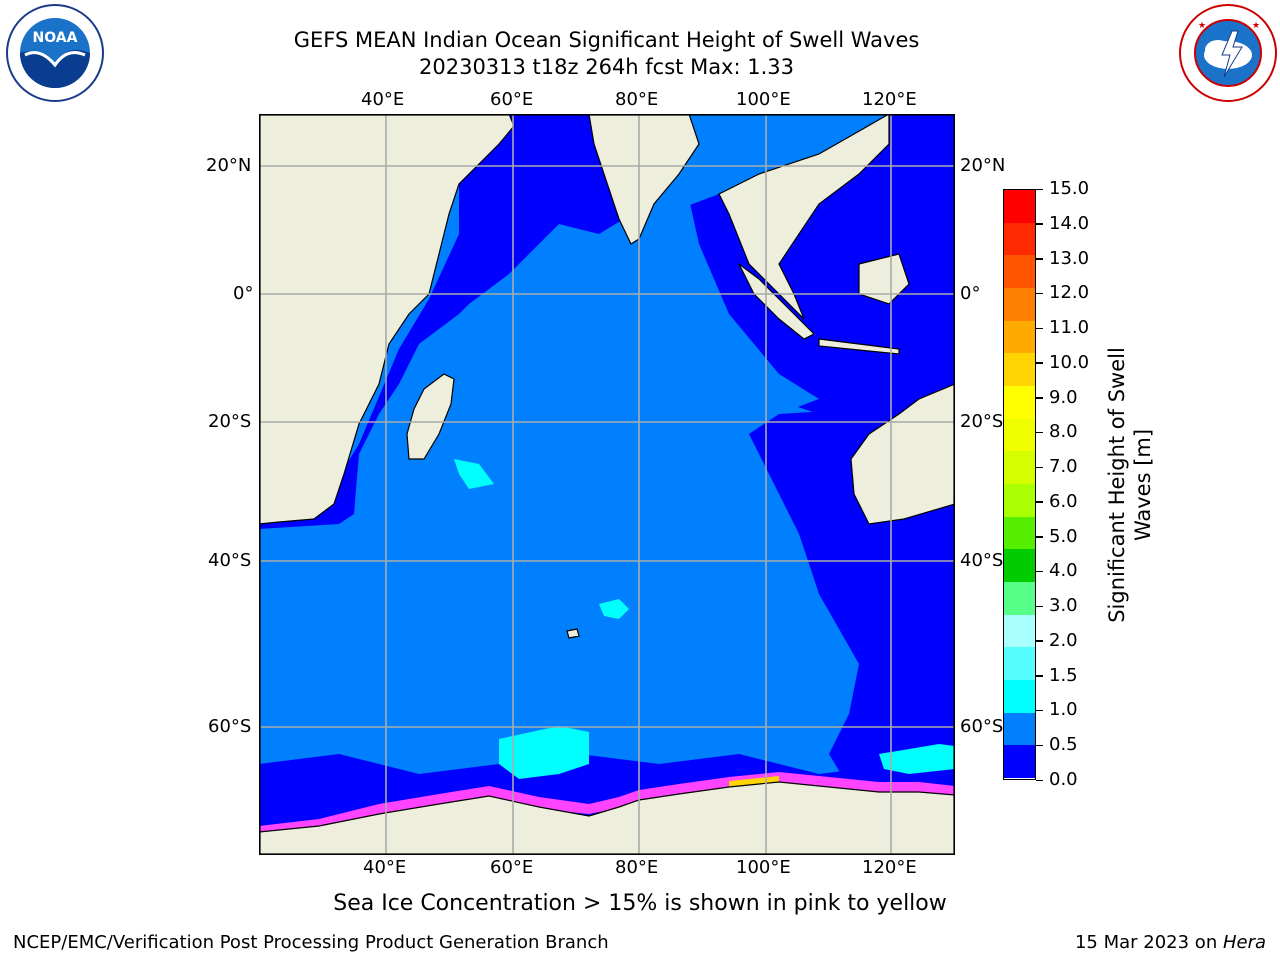 The image size is (1280, 960). I want to click on colorbar-tick-label: 13.0, so click(1069, 258).